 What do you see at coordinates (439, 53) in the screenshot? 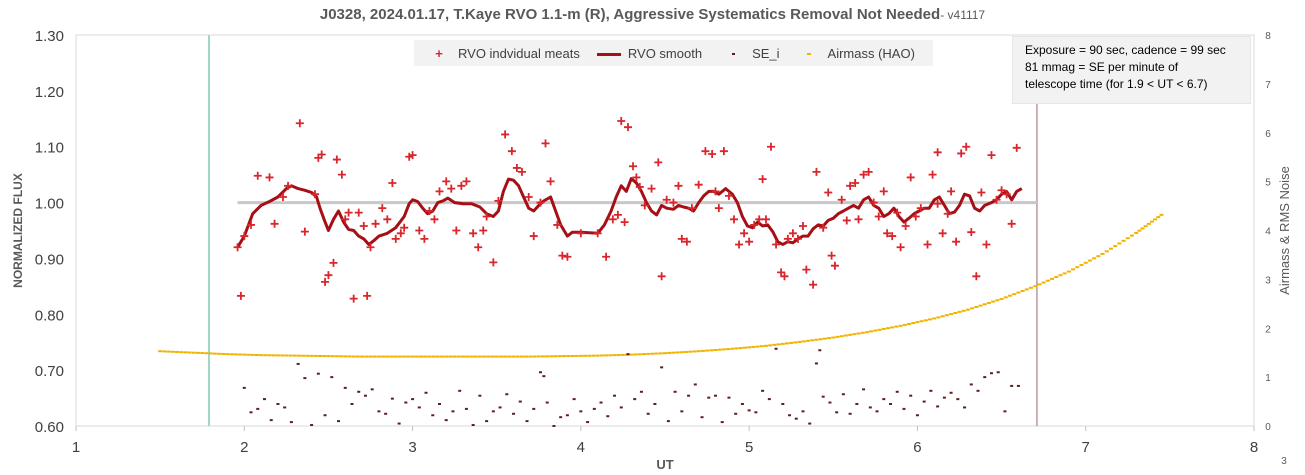
I see `legend-plus-marker: +` at bounding box center [439, 53].